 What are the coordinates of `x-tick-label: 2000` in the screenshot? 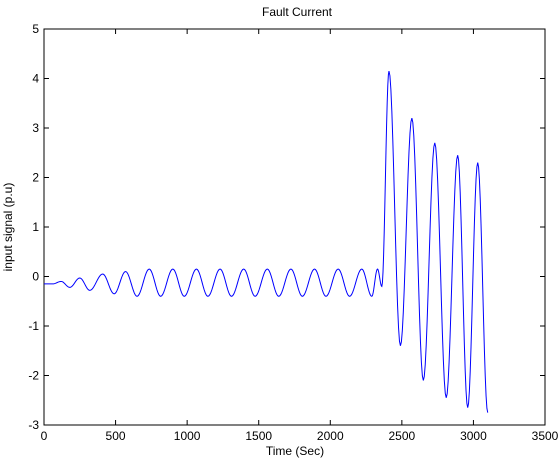 It's located at (330, 436).